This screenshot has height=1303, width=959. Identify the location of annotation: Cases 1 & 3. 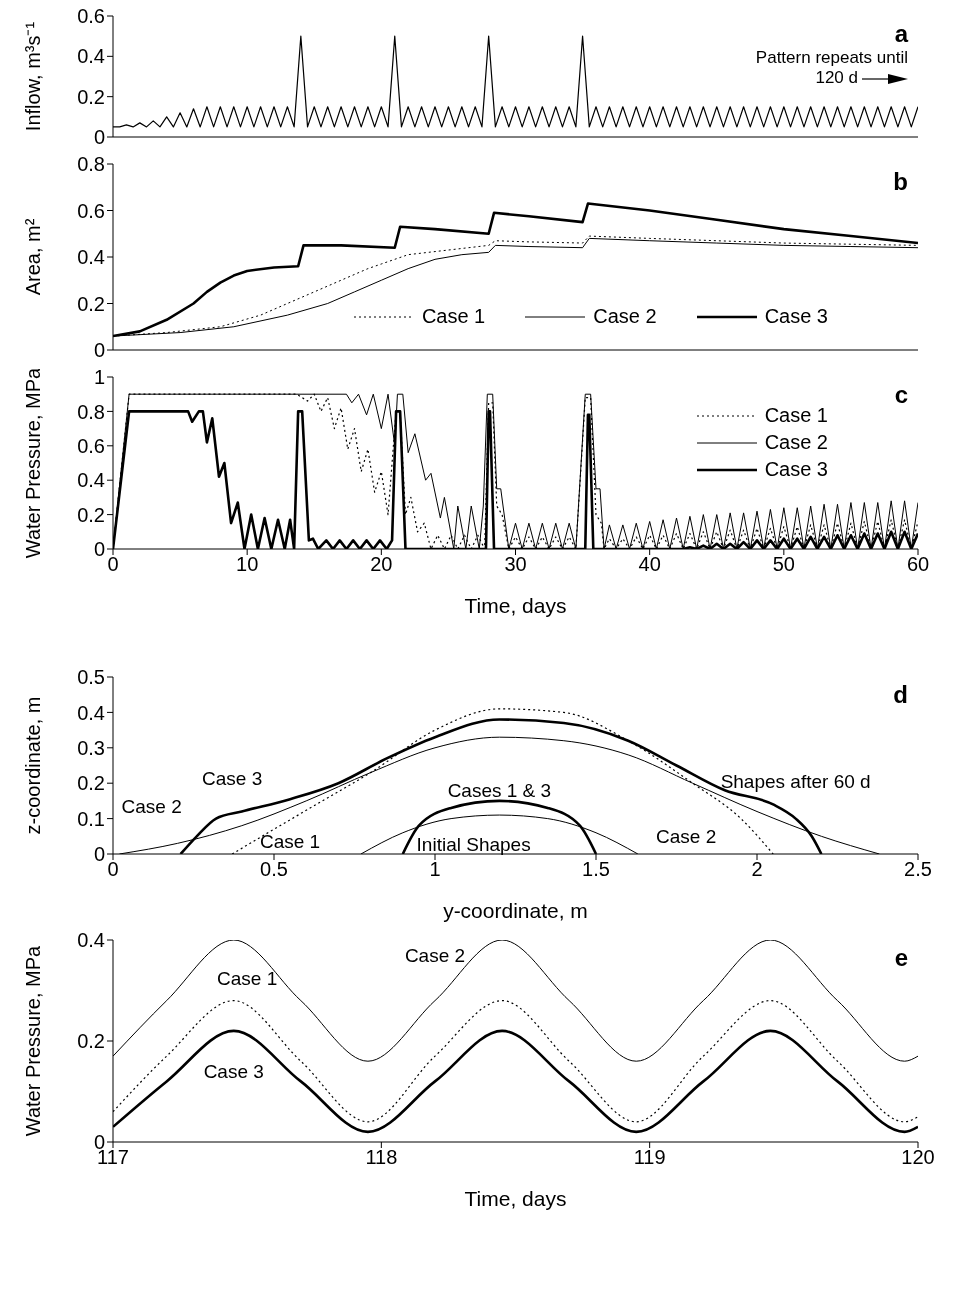
(499, 791).